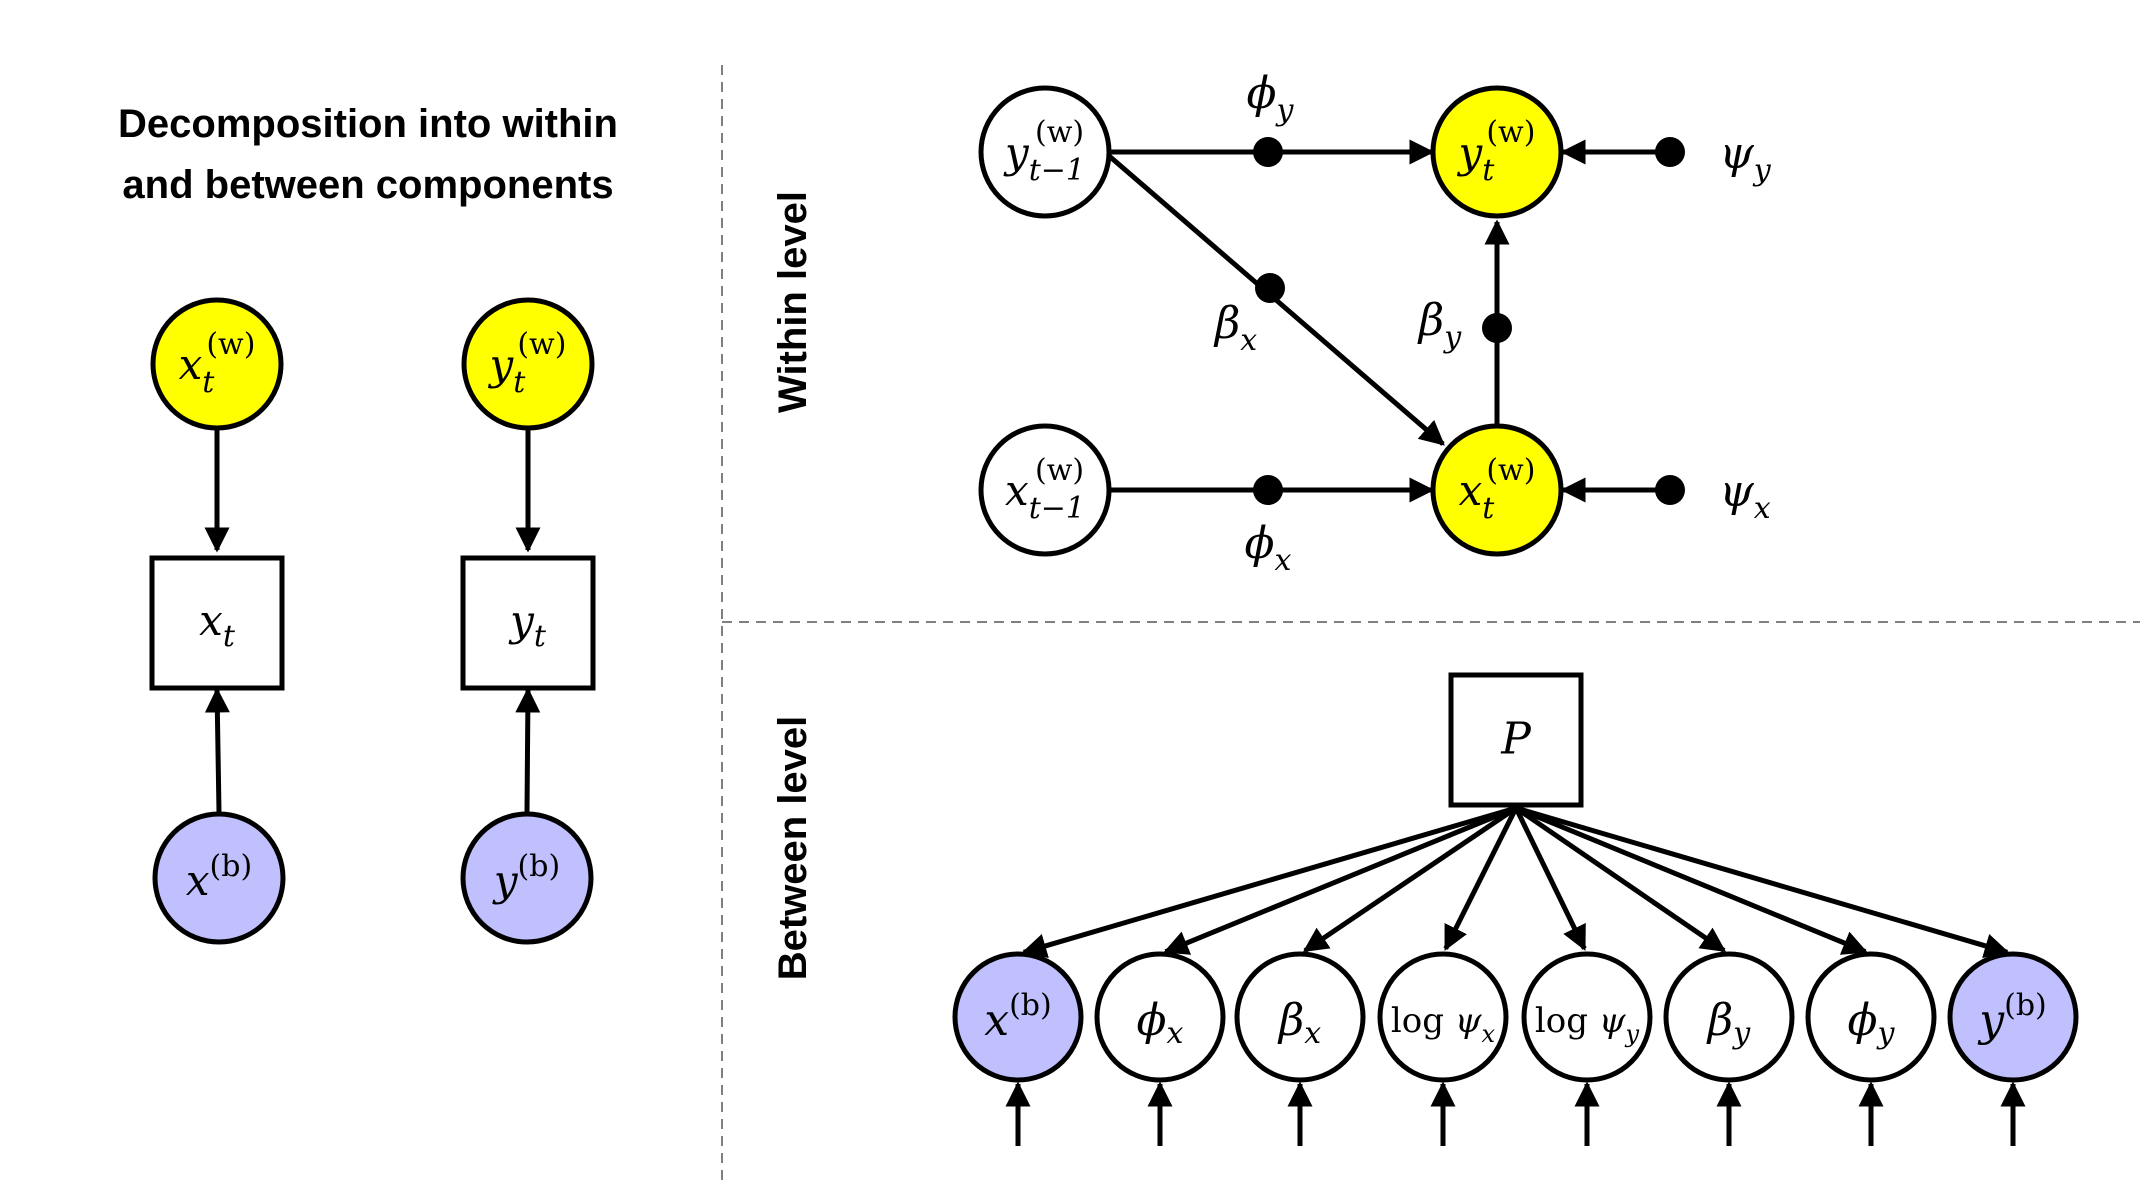 The height and width of the screenshot is (1188, 2144). I want to click on y-current-label: yt(w), so click(1496, 151).